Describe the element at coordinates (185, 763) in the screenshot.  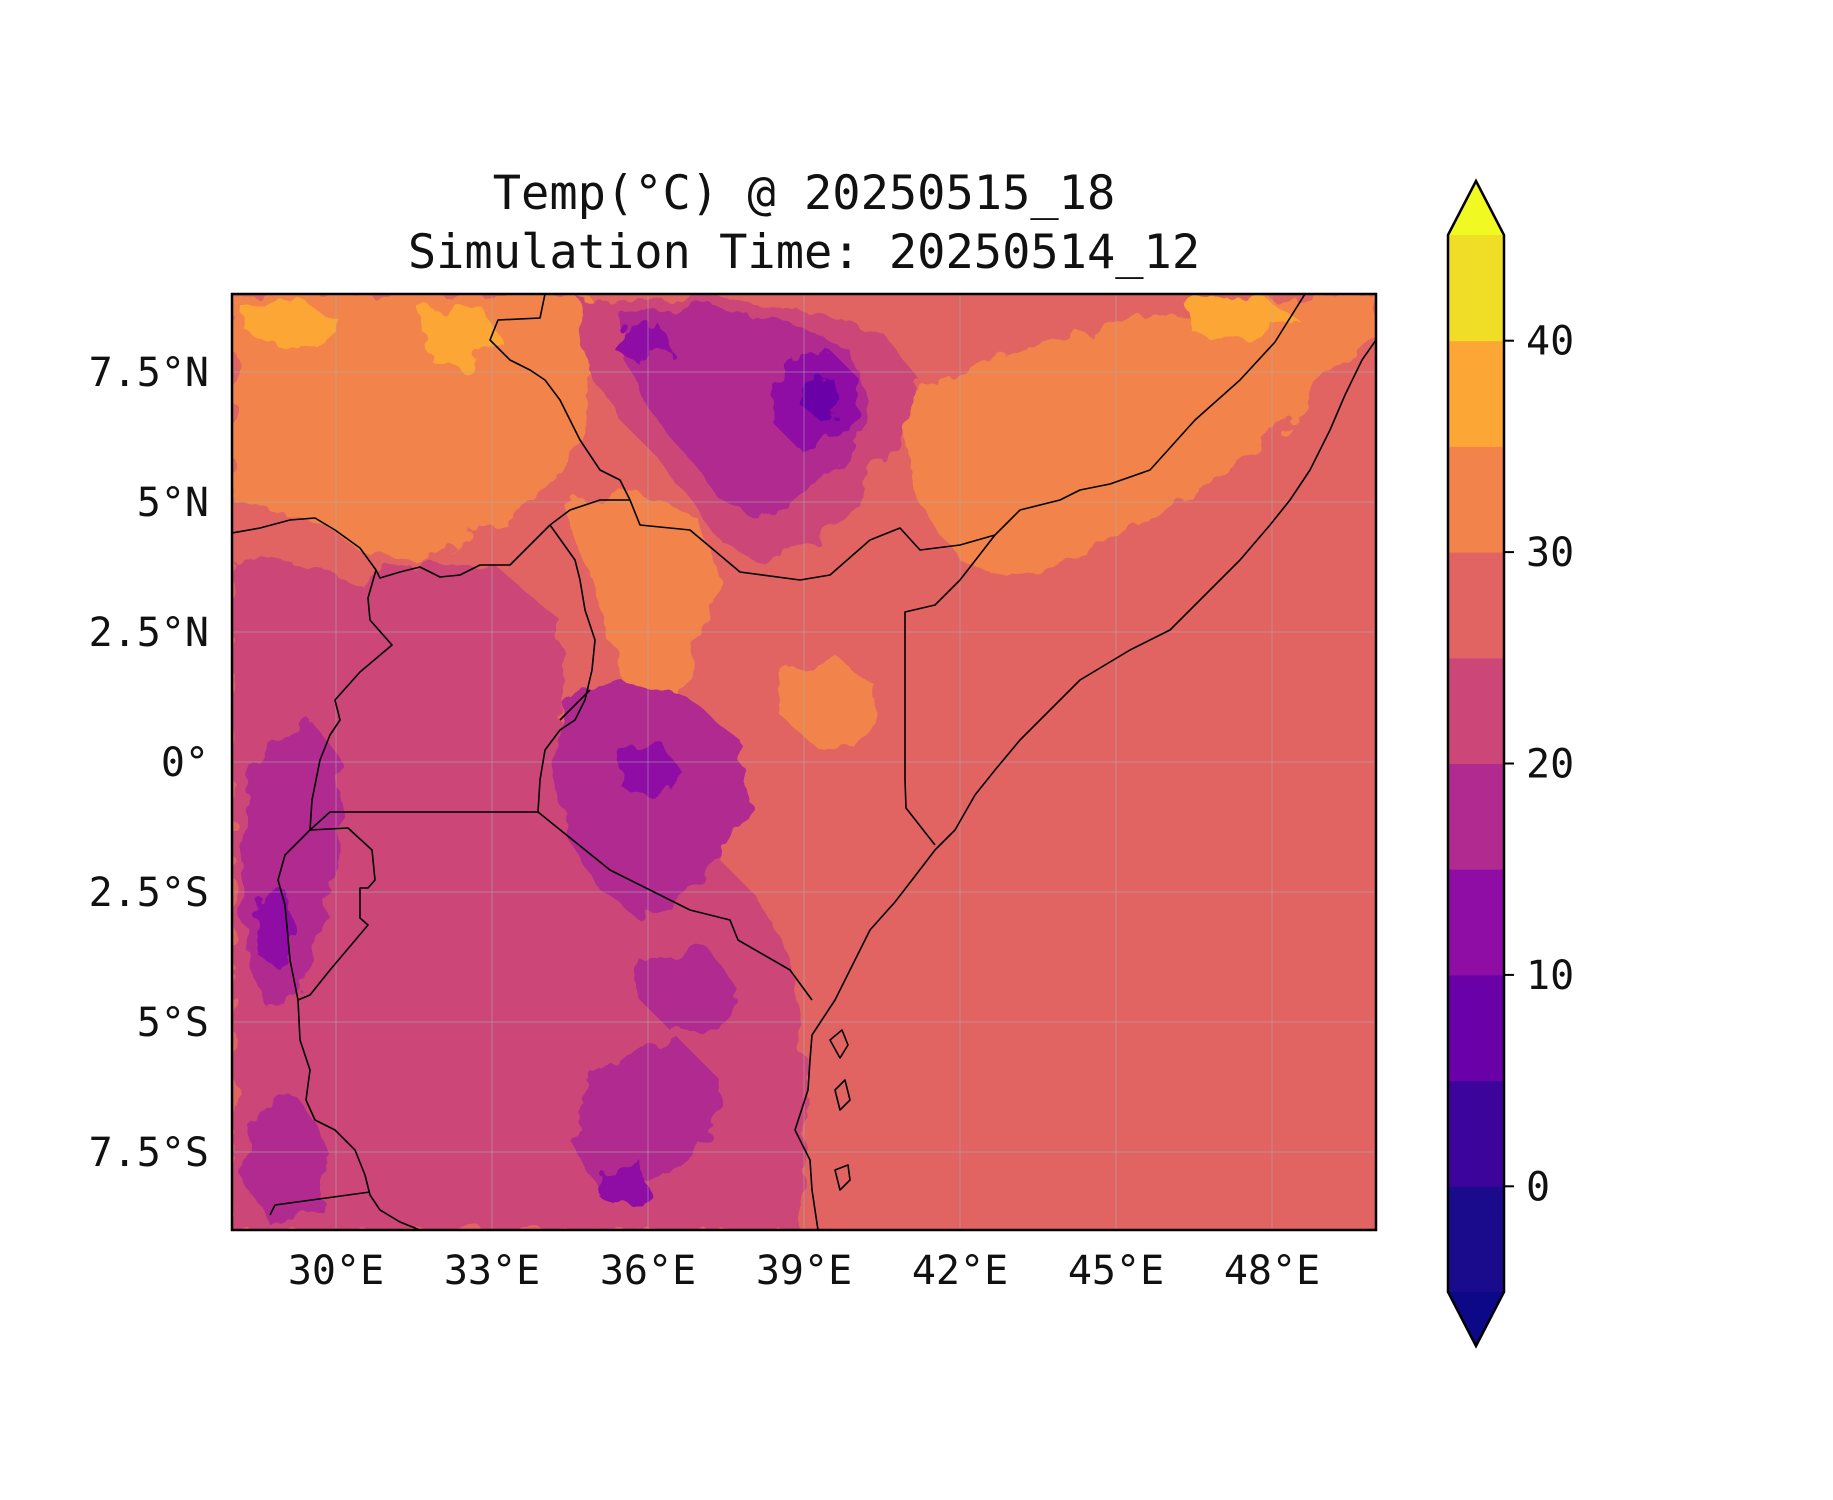
I see `y-tick-label: 0°` at that location.